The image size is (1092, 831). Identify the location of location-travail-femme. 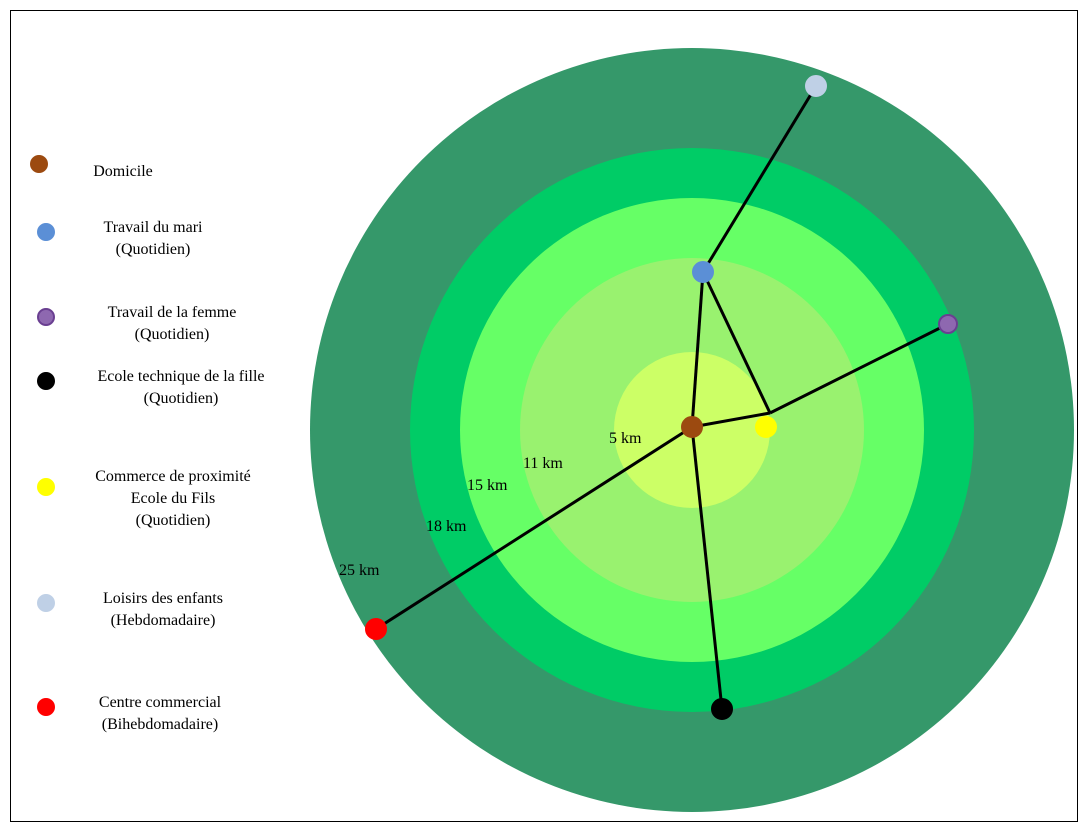
(948, 324).